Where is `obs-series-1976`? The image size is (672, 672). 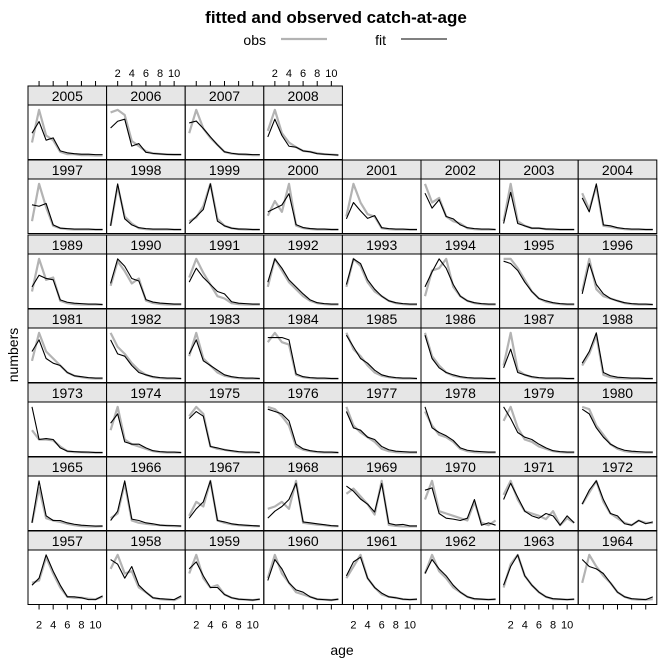
obs-series-1976 is located at coordinates (303, 429).